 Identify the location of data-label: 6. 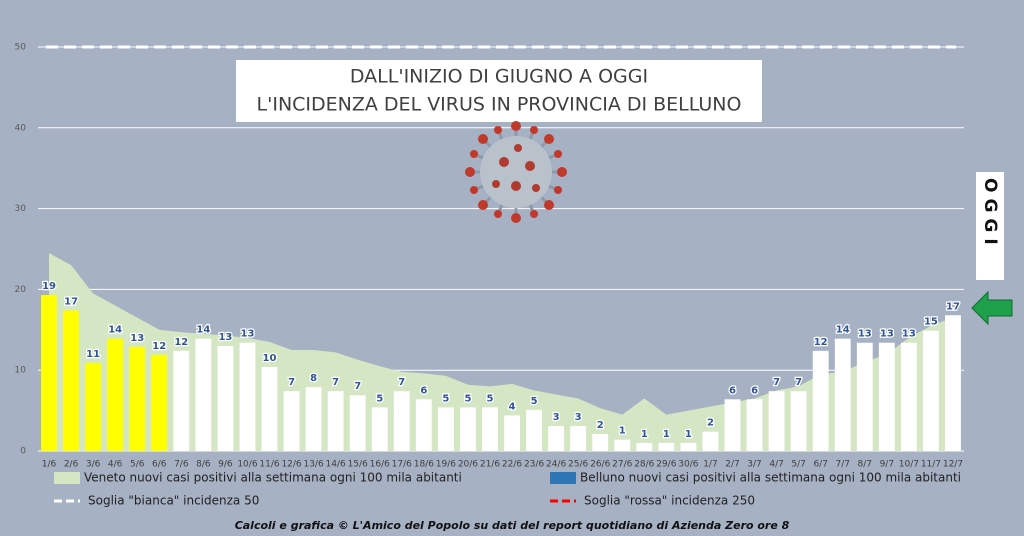
(423, 390).